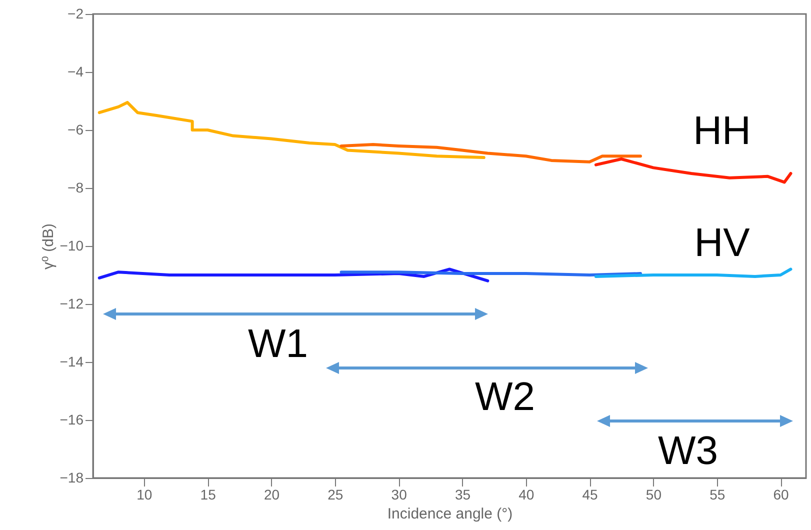 This screenshot has width=811, height=530. I want to click on annotation: W2, so click(505, 397).